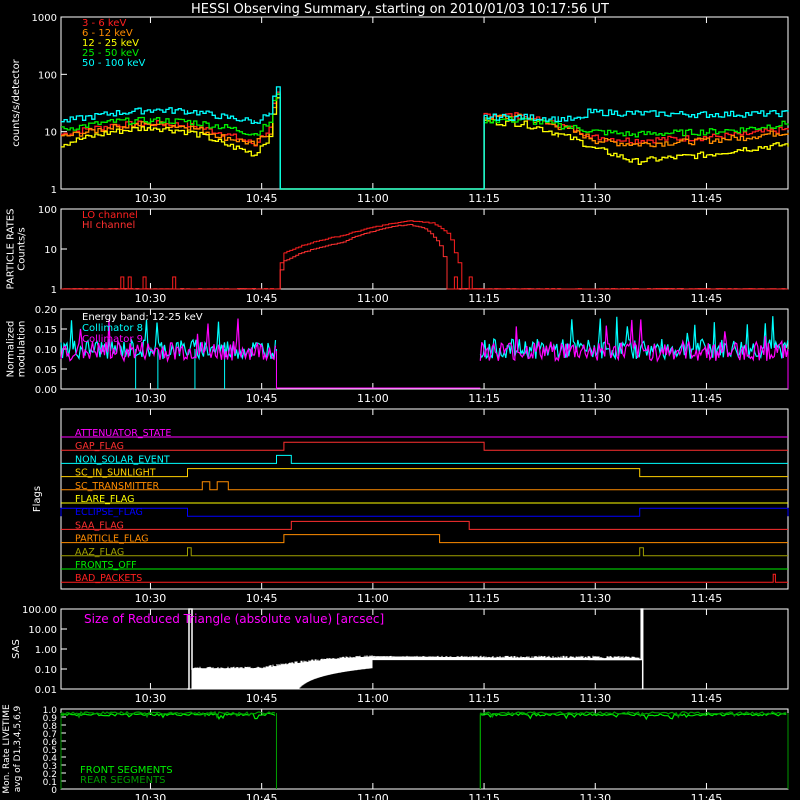 This screenshot has height=800, width=800. What do you see at coordinates (112, 328) in the screenshot?
I see `legend-item: Collimator 8` at bounding box center [112, 328].